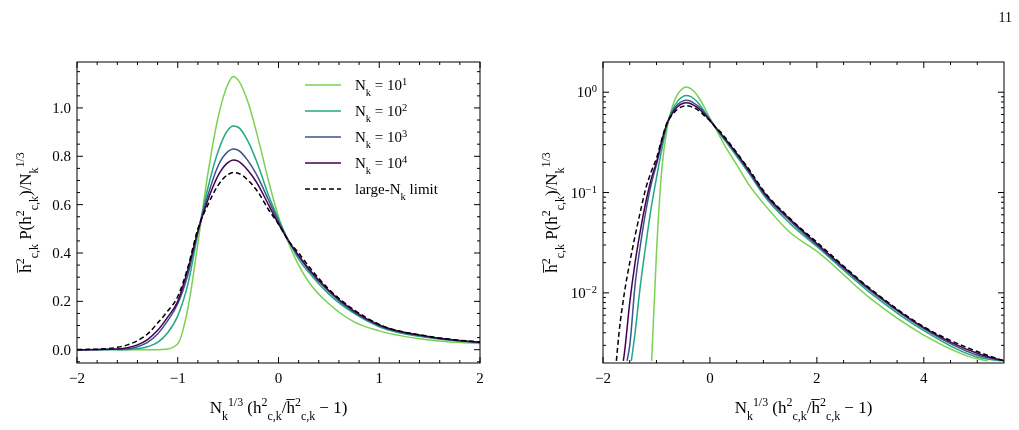 Image resolution: width=1019 pixels, height=430 pixels. Describe the element at coordinates (1005, 17) in the screenshot. I see `text: 11` at that location.